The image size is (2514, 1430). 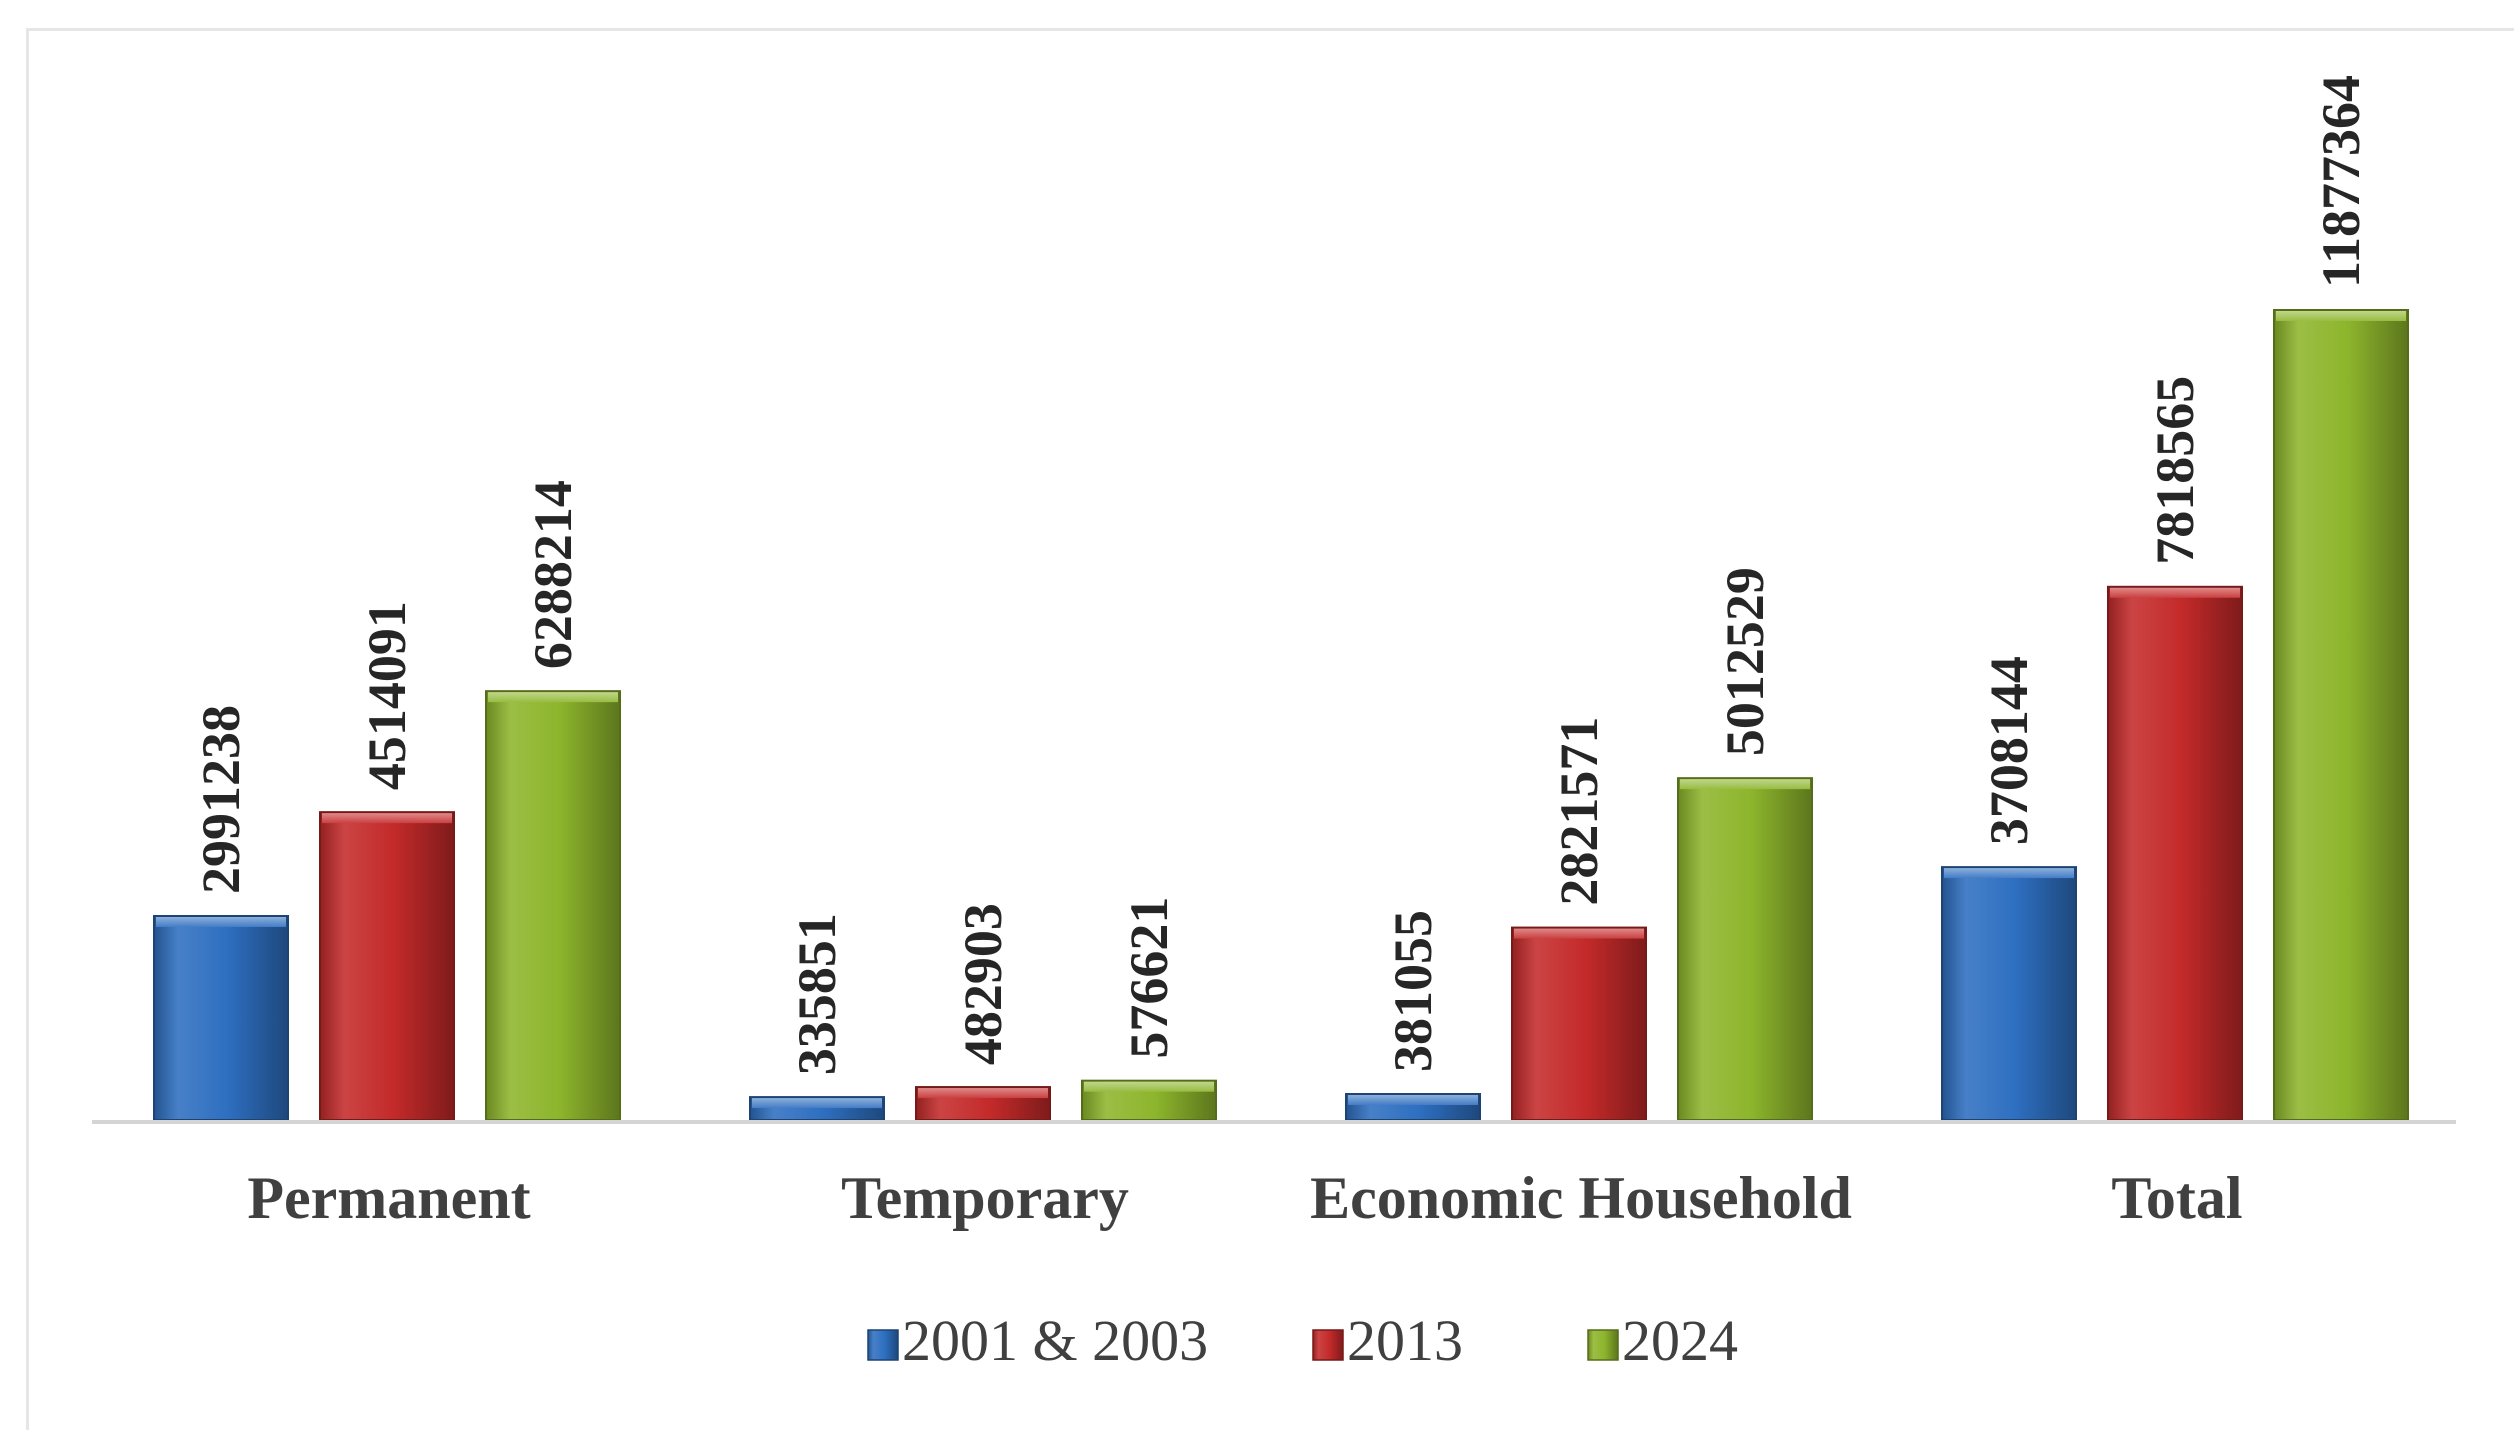 I want to click on bar-economic-household-2024, so click(x=1745, y=949).